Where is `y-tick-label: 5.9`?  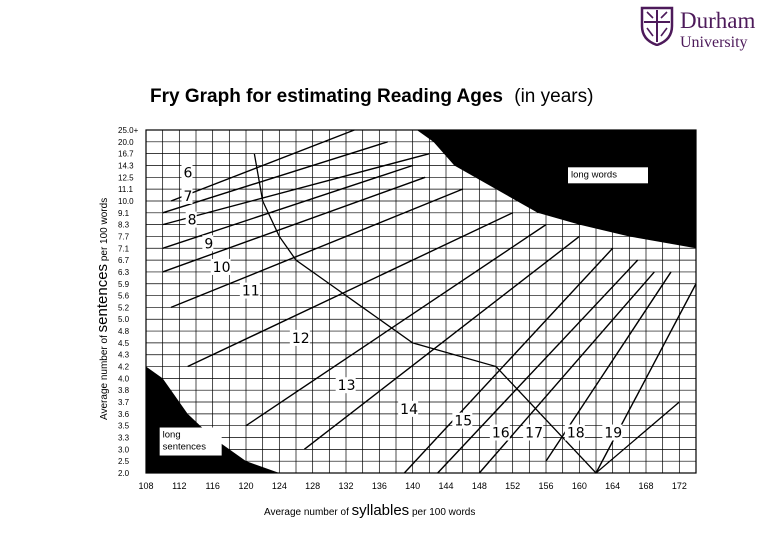 y-tick-label: 5.9 is located at coordinates (124, 284).